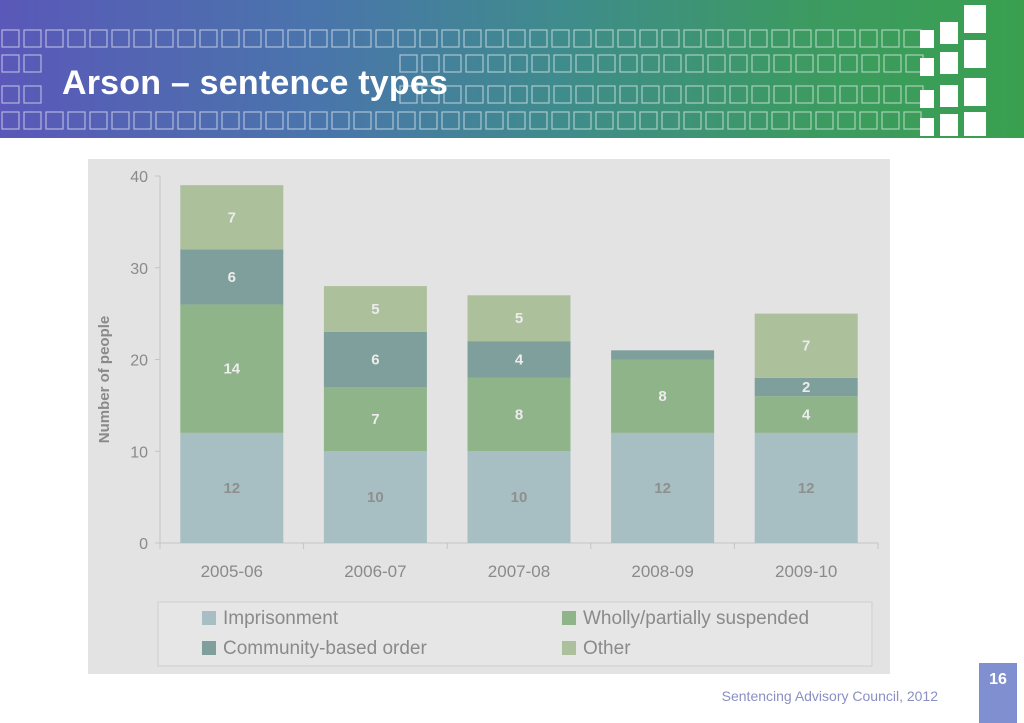  What do you see at coordinates (375, 360) in the screenshot?
I see `data-label: 6` at bounding box center [375, 360].